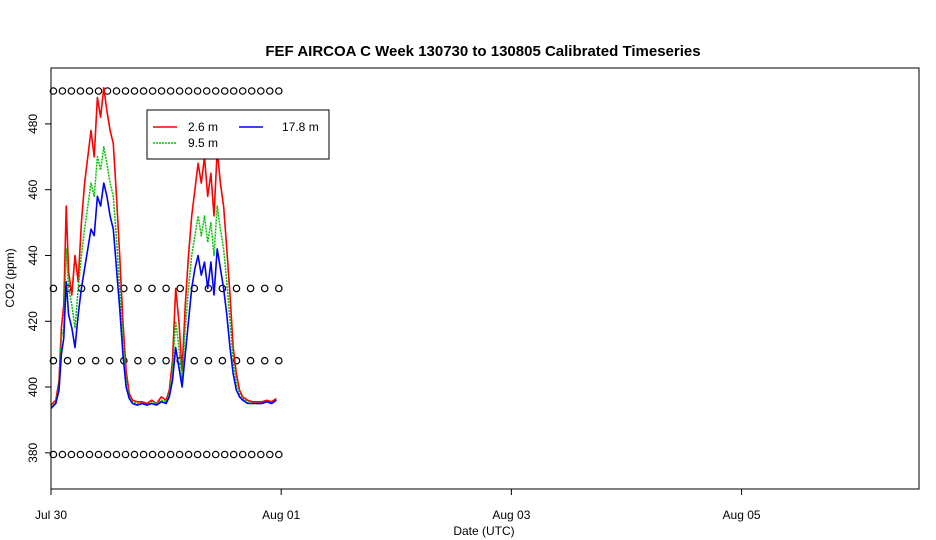  Describe the element at coordinates (33, 255) in the screenshot. I see `y-tick-label: 440` at that location.